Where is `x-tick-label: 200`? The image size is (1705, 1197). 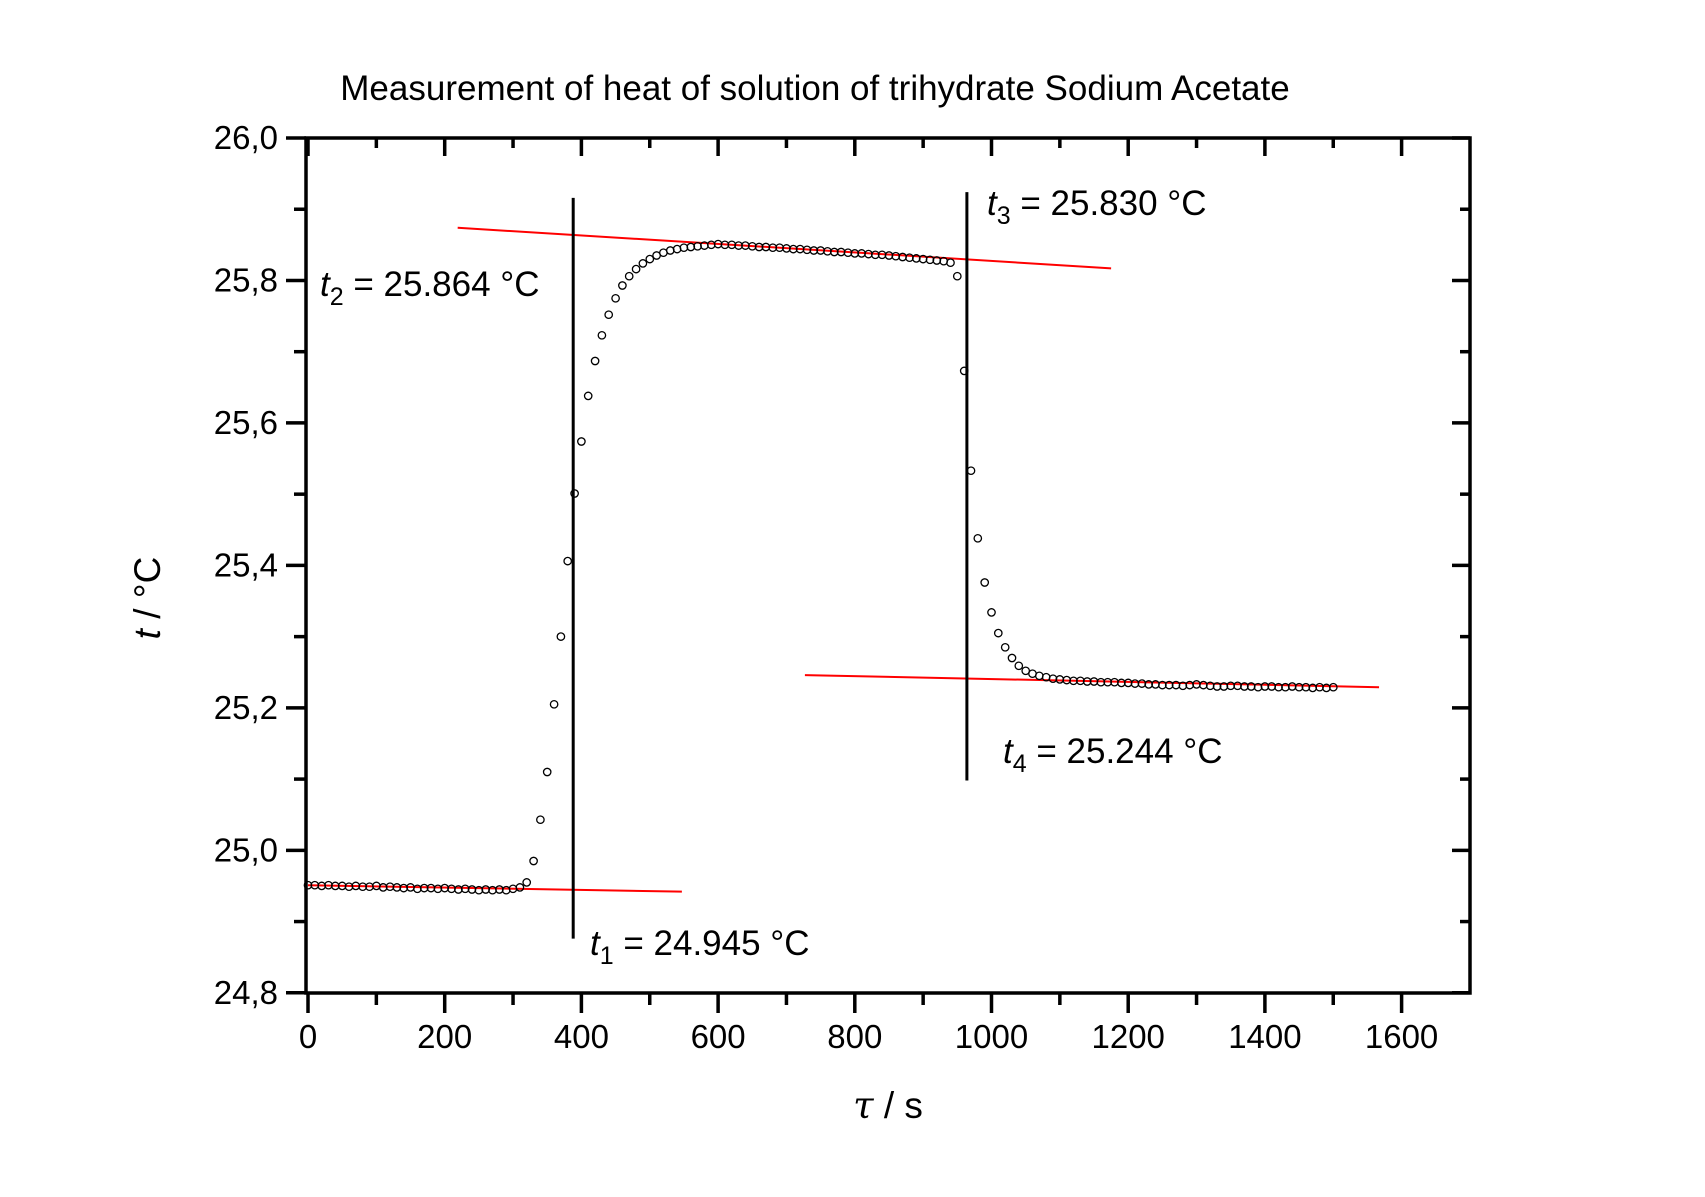
x-tick-label: 200 is located at coordinates (444, 1036).